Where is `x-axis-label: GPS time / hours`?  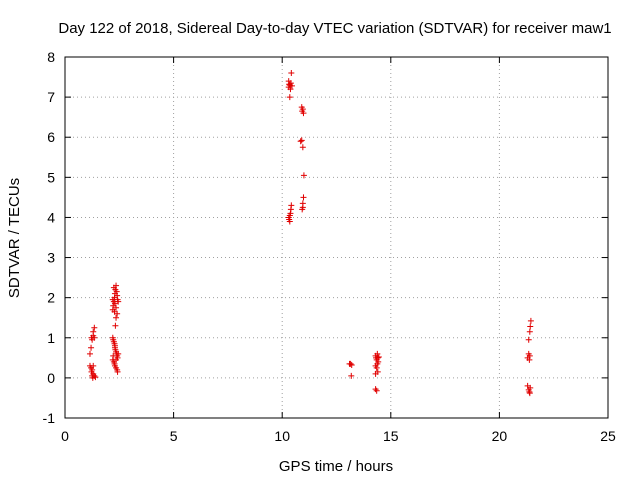
x-axis-label: GPS time / hours is located at coordinates (336, 466).